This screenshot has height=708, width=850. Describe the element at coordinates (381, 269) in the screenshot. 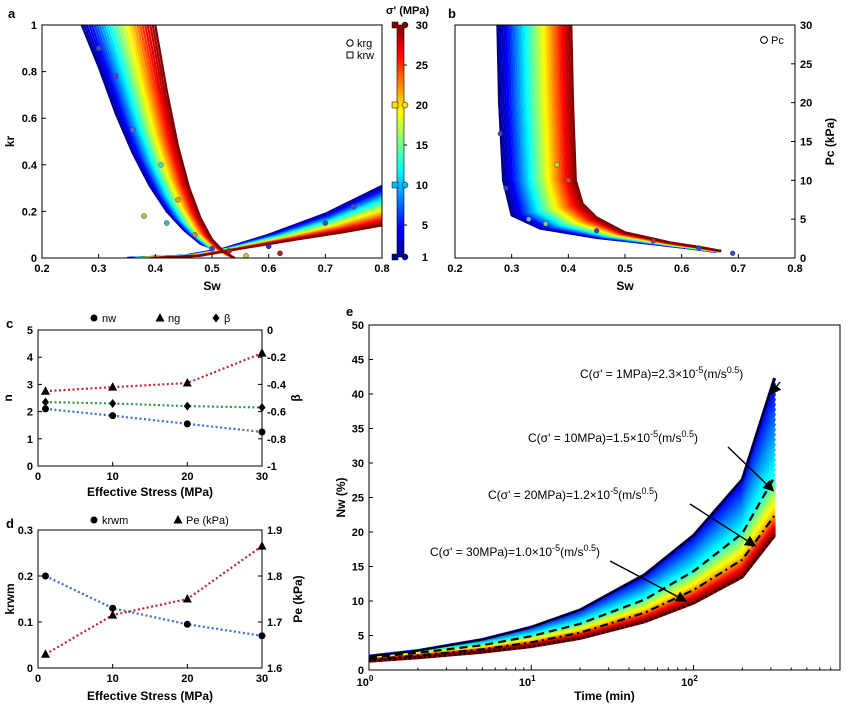

I see `panel-a-xtick-label: 0.8` at that location.